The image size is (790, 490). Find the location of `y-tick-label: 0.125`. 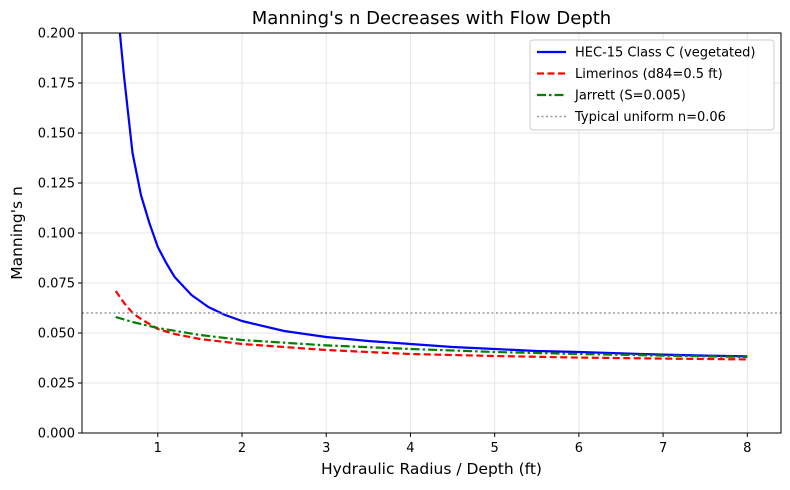

y-tick-label: 0.125 is located at coordinates (56, 184).